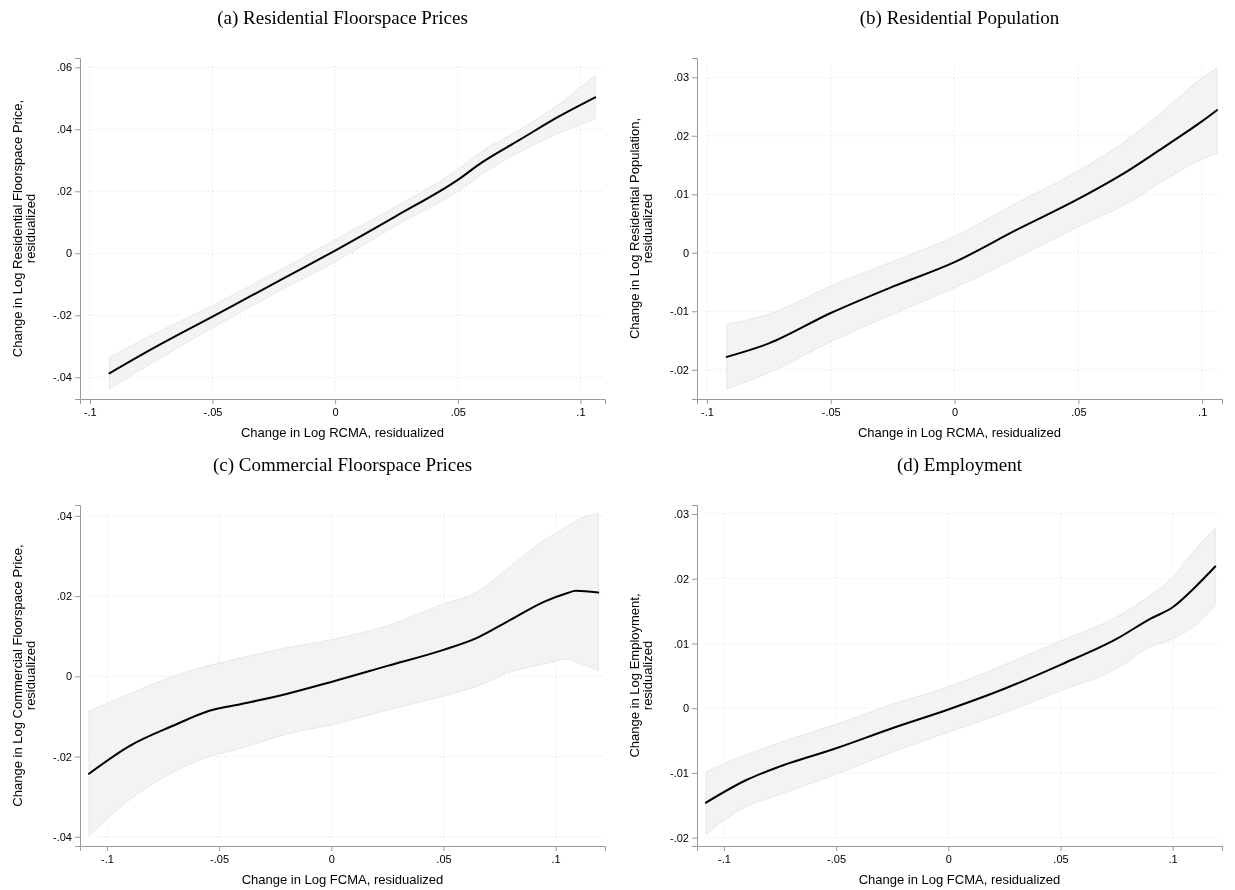 The image size is (1235, 890). What do you see at coordinates (342, 18) in the screenshot?
I see `chart-title: (a) Residential Floorspace Prices` at bounding box center [342, 18].